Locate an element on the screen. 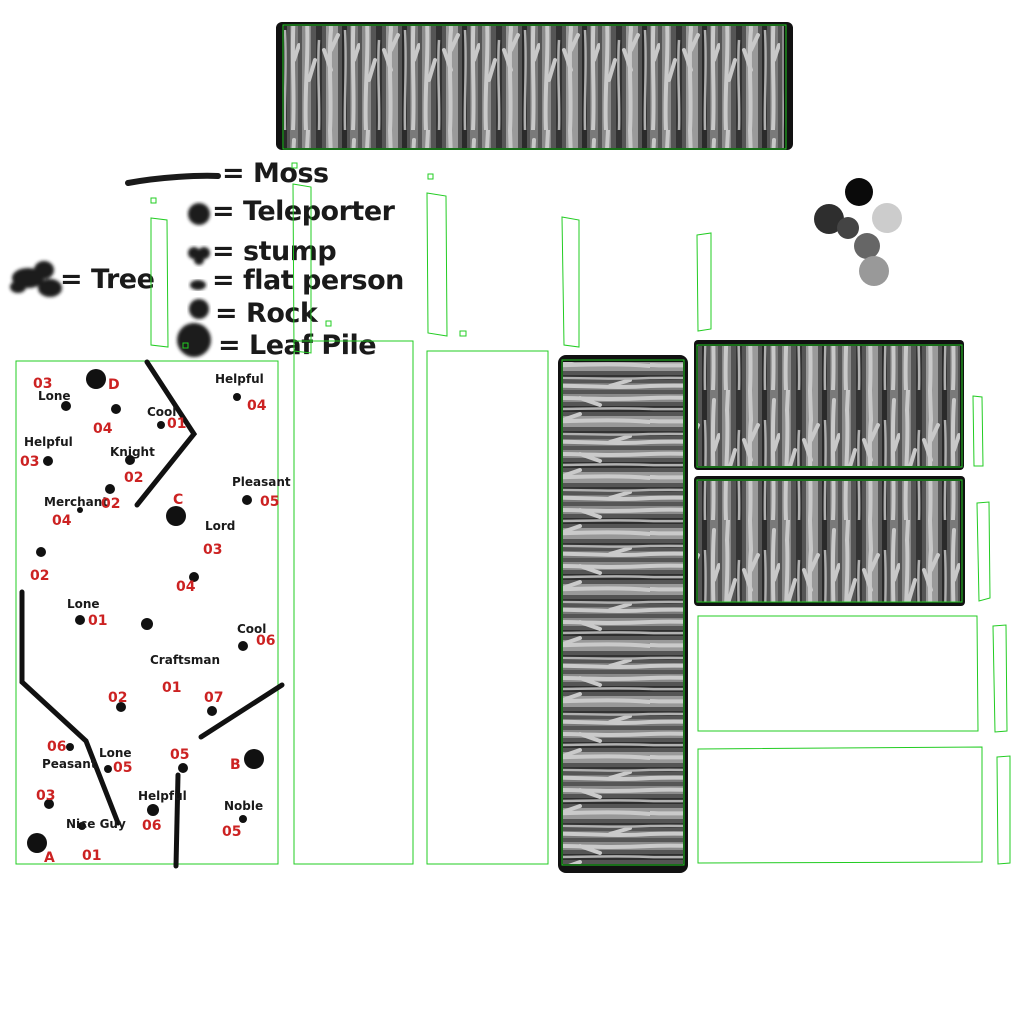  teleporter-b-label: B is located at coordinates (235, 765).